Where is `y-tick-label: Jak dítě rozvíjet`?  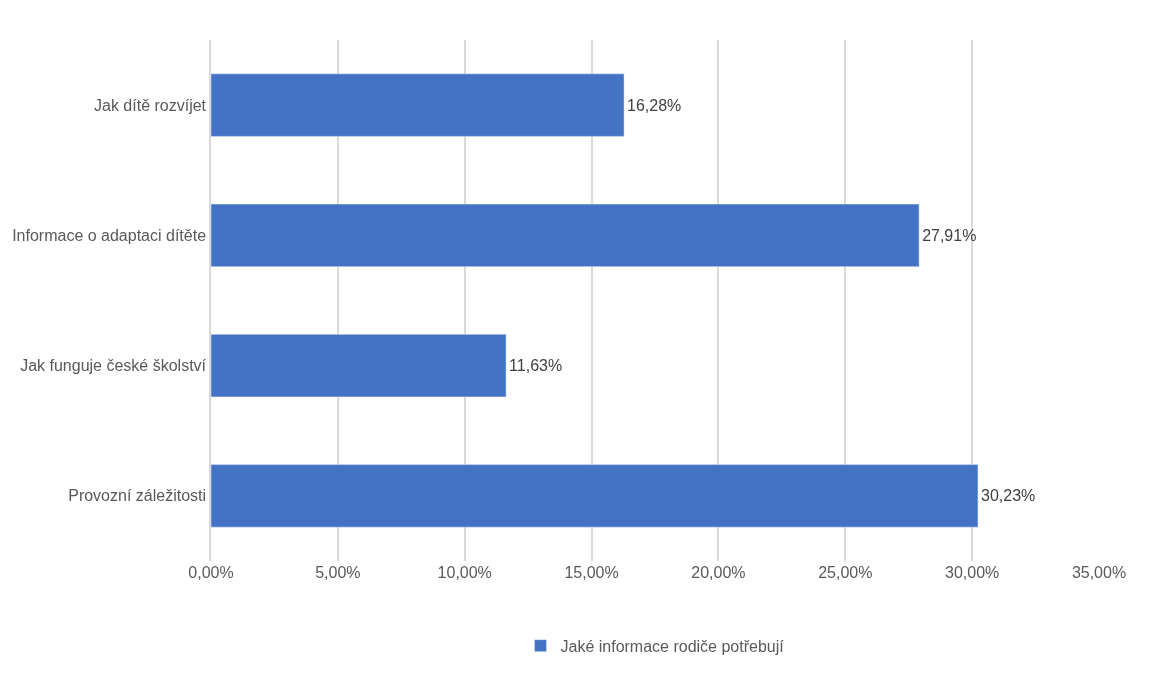
y-tick-label: Jak dítě rozvíjet is located at coordinates (150, 105).